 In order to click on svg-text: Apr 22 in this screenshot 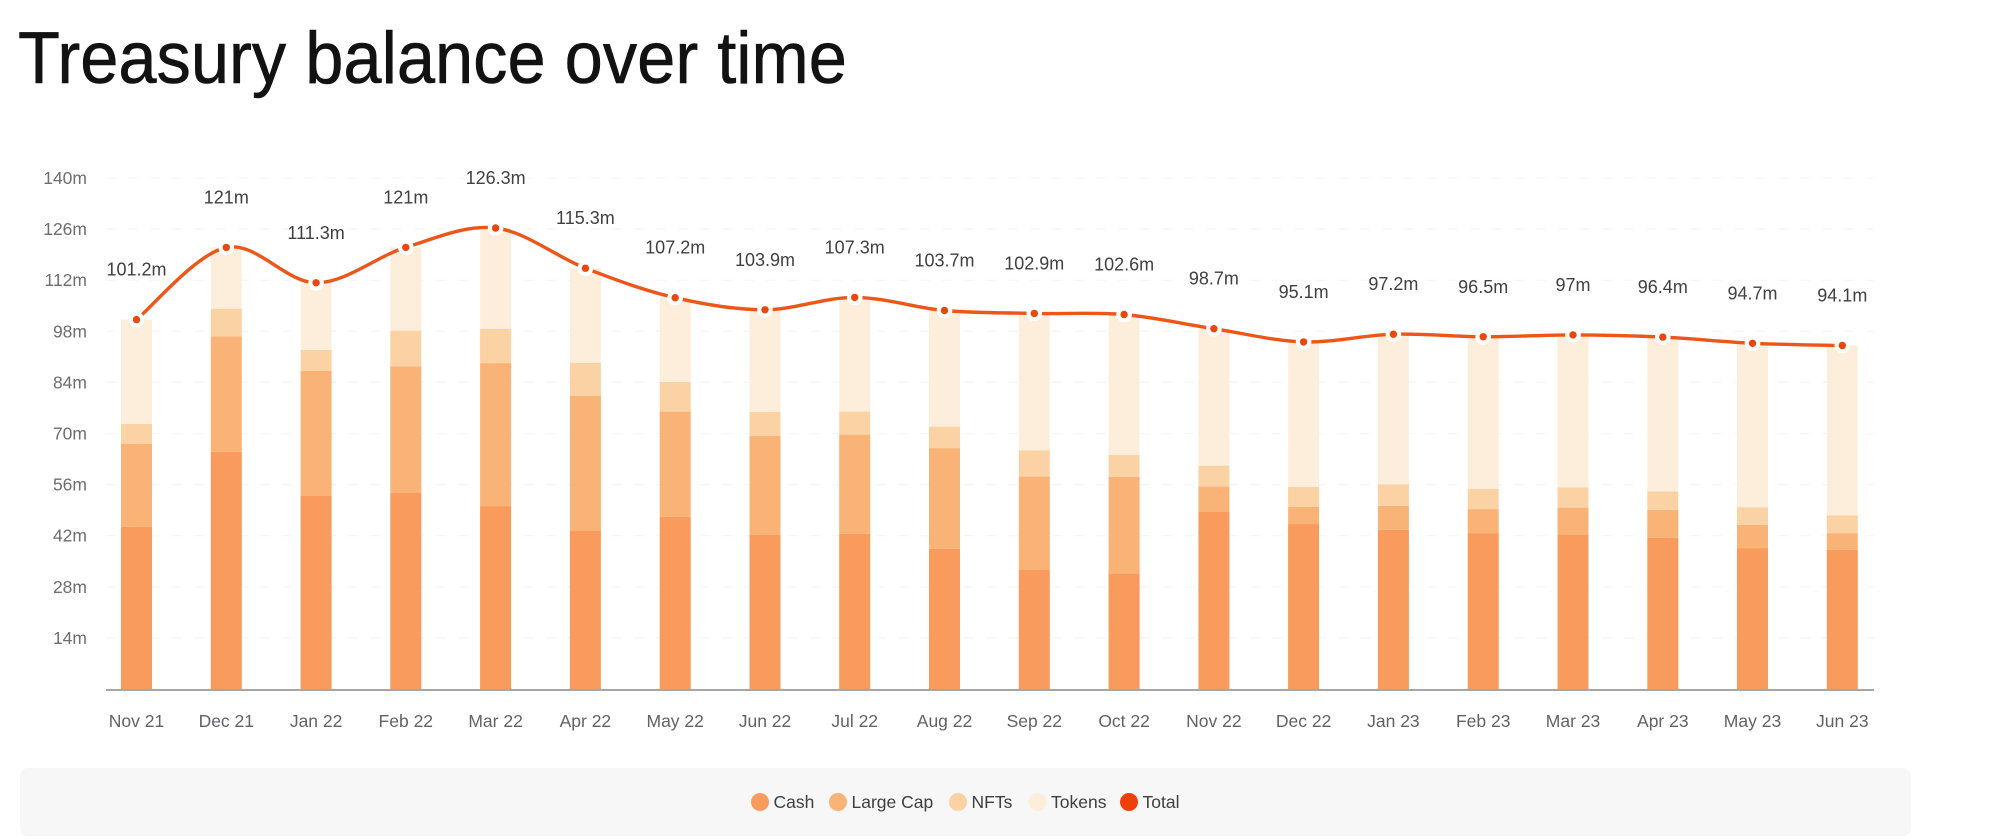, I will do `click(586, 721)`.